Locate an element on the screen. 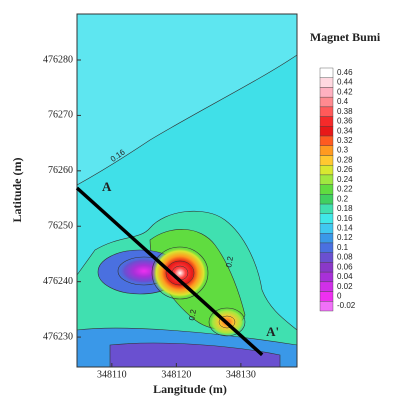  colorbar-label: 0.08 is located at coordinates (345, 257).